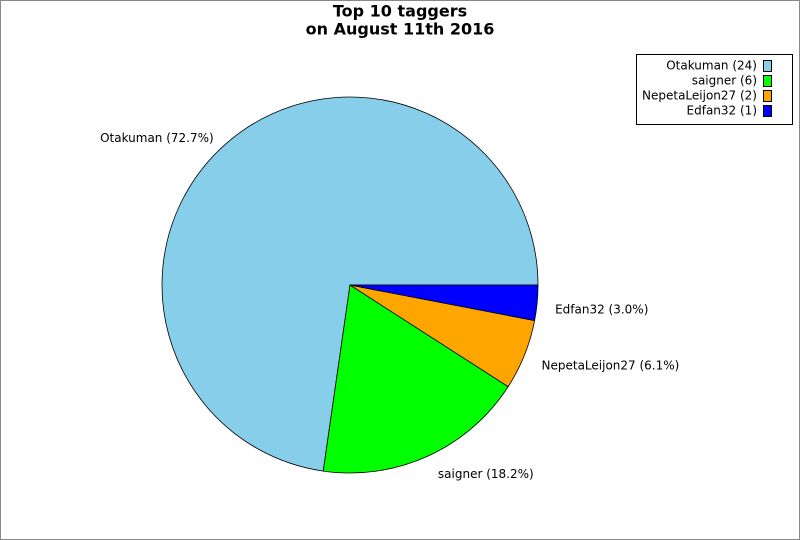  What do you see at coordinates (699, 96) in the screenshot?
I see `legend-label: NepetaLeijon27 (2)` at bounding box center [699, 96].